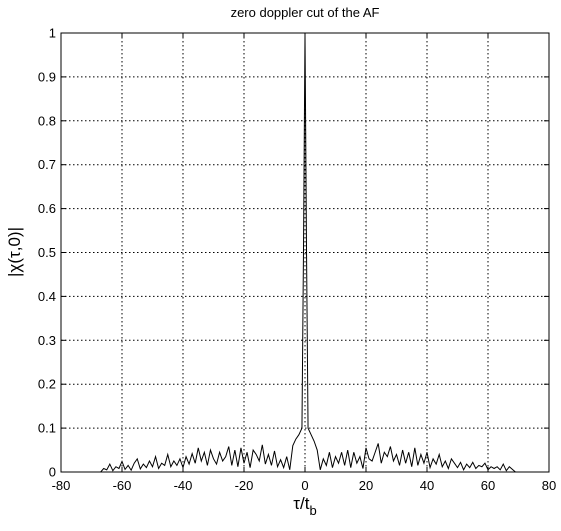 This screenshot has height=531, width=561. Describe the element at coordinates (183, 485) in the screenshot. I see `x-tick-label: -40` at that location.